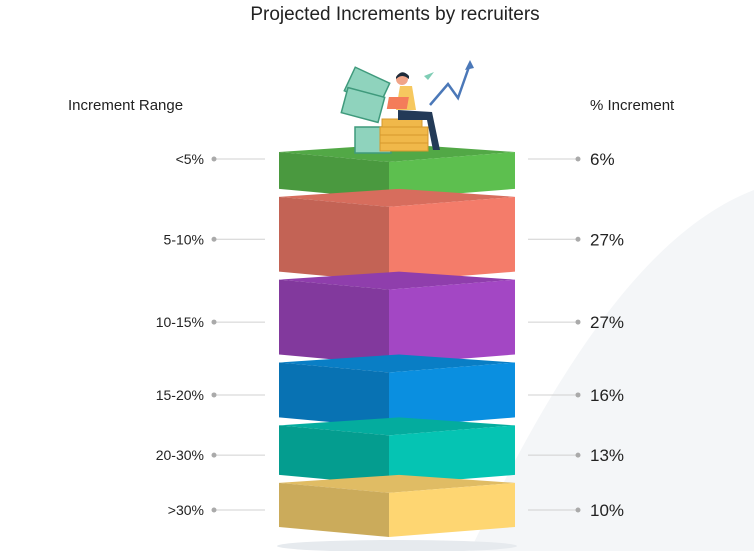  Describe the element at coordinates (184, 239) in the screenshot. I see `range-label: 5-10%` at that location.